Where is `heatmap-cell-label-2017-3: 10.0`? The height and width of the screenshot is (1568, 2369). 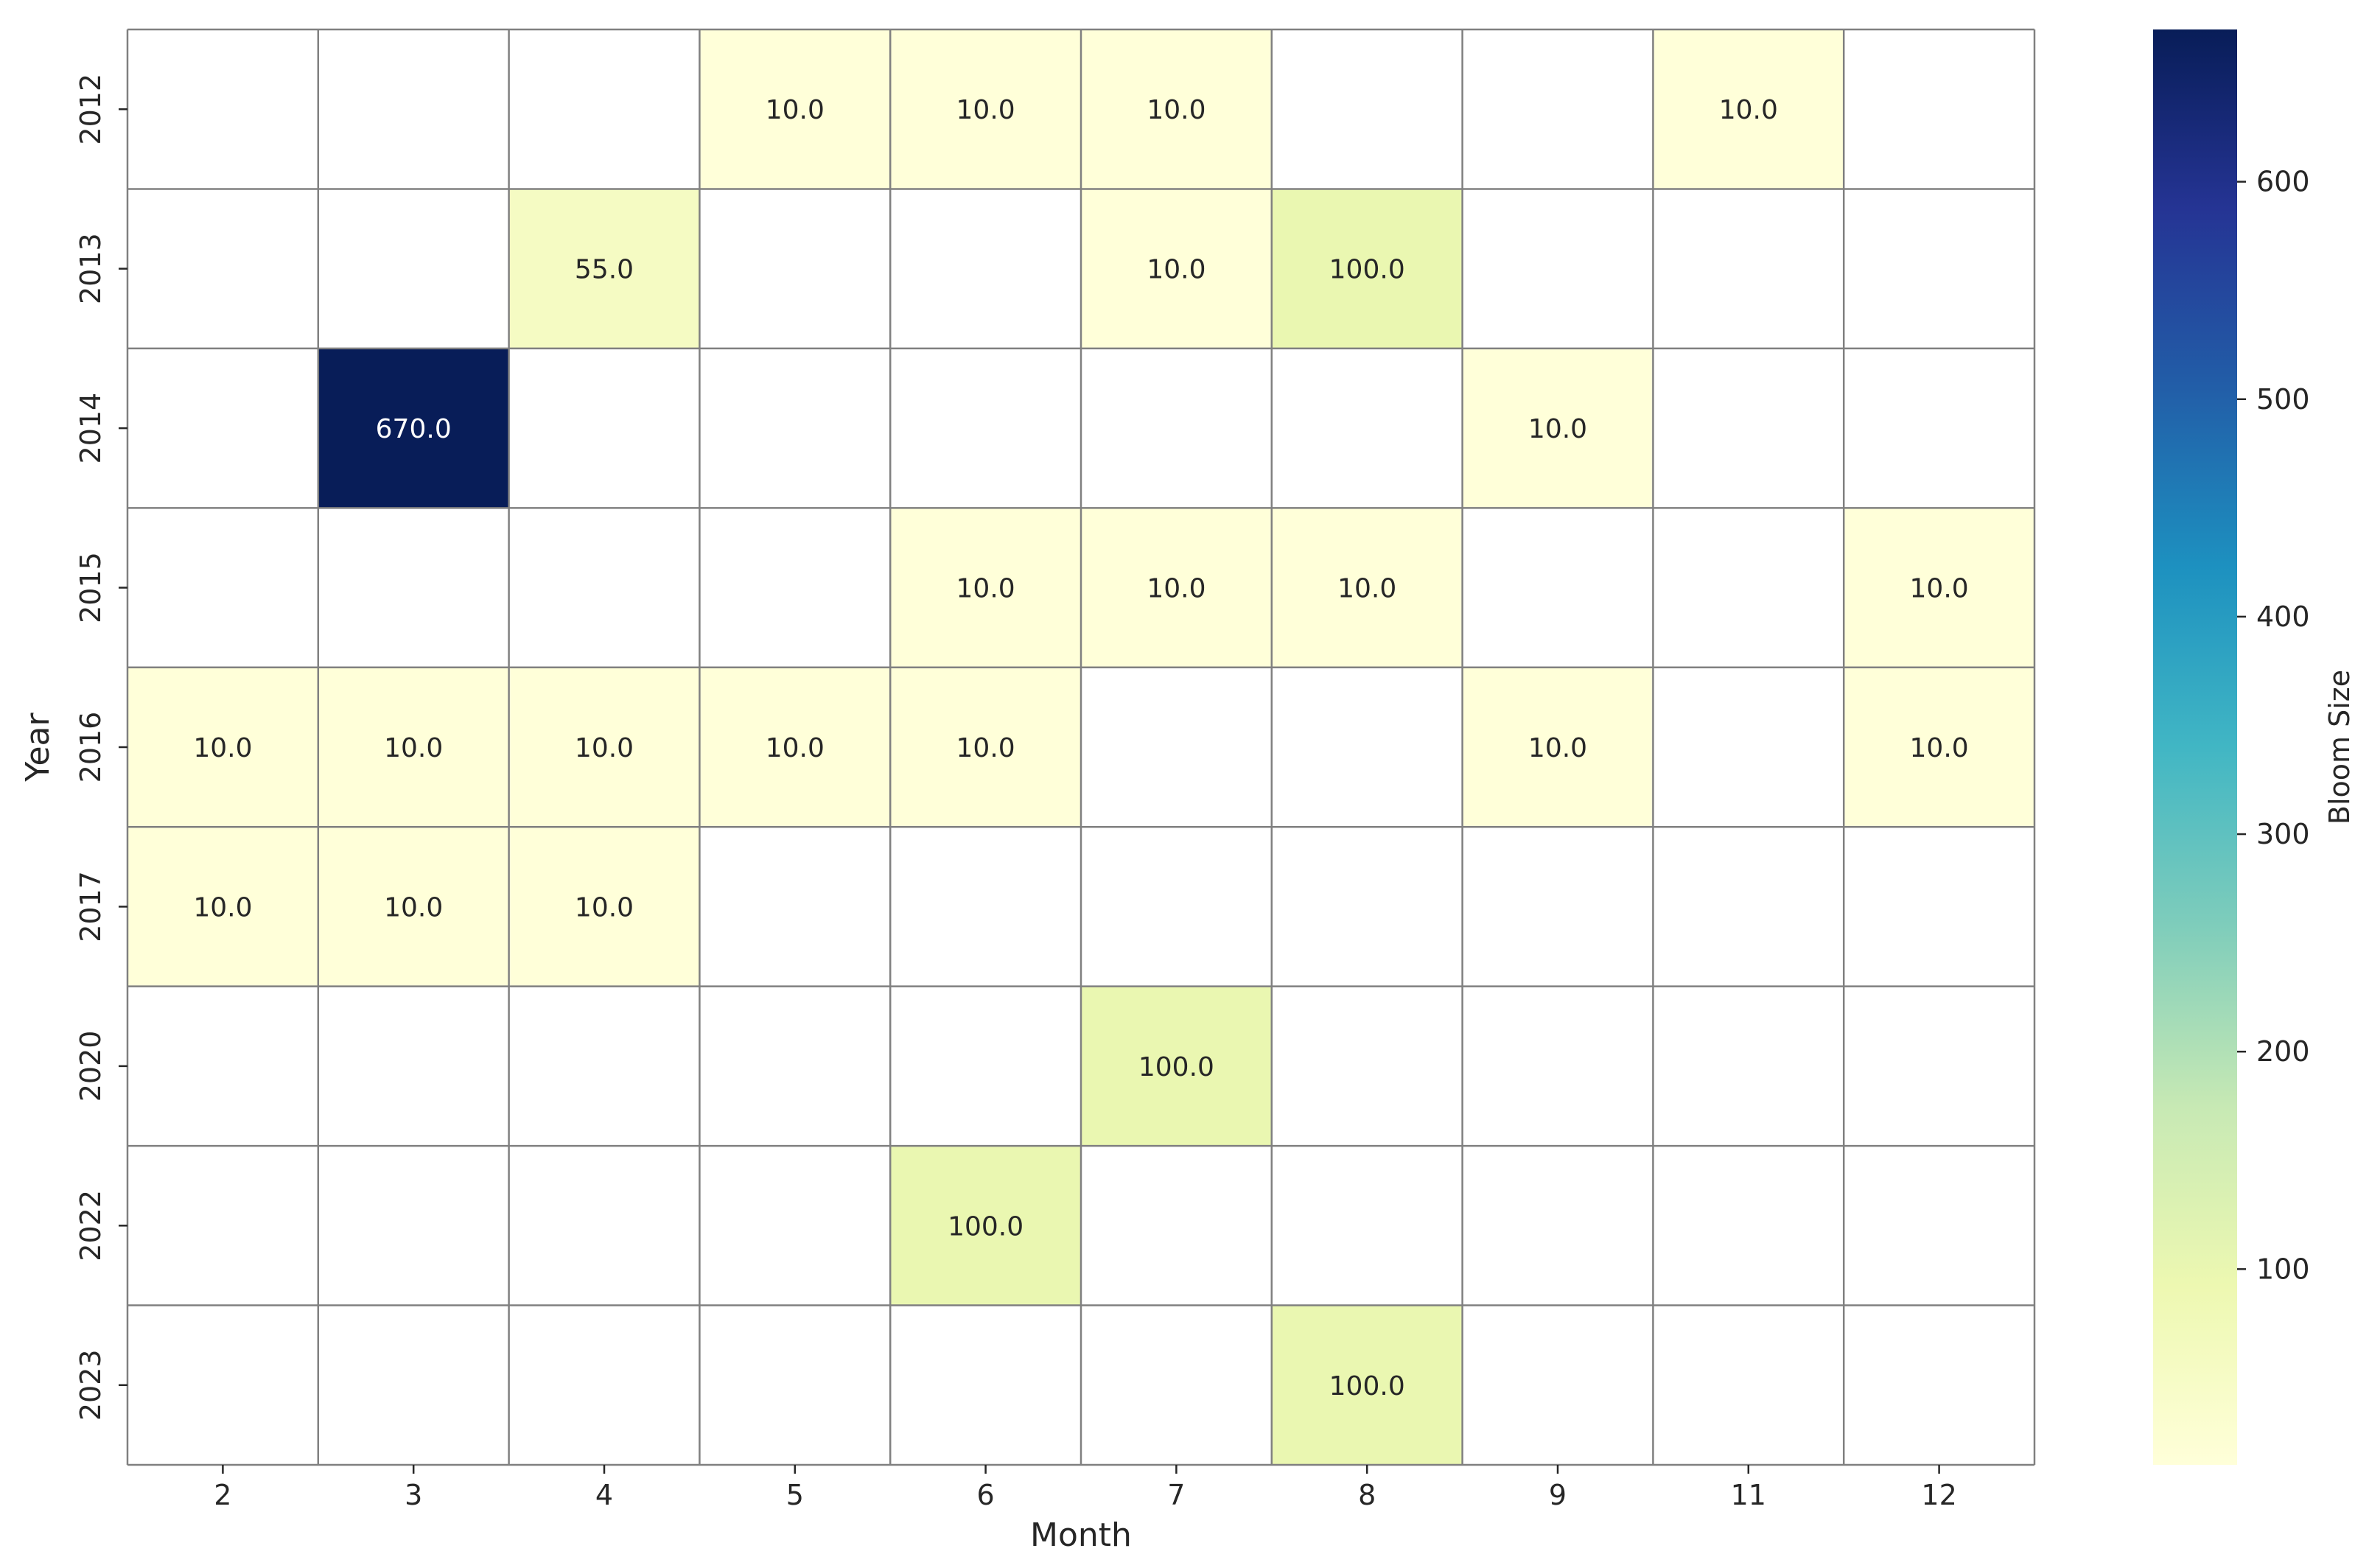
heatmap-cell-label-2017-3: 10.0 is located at coordinates (413, 907).